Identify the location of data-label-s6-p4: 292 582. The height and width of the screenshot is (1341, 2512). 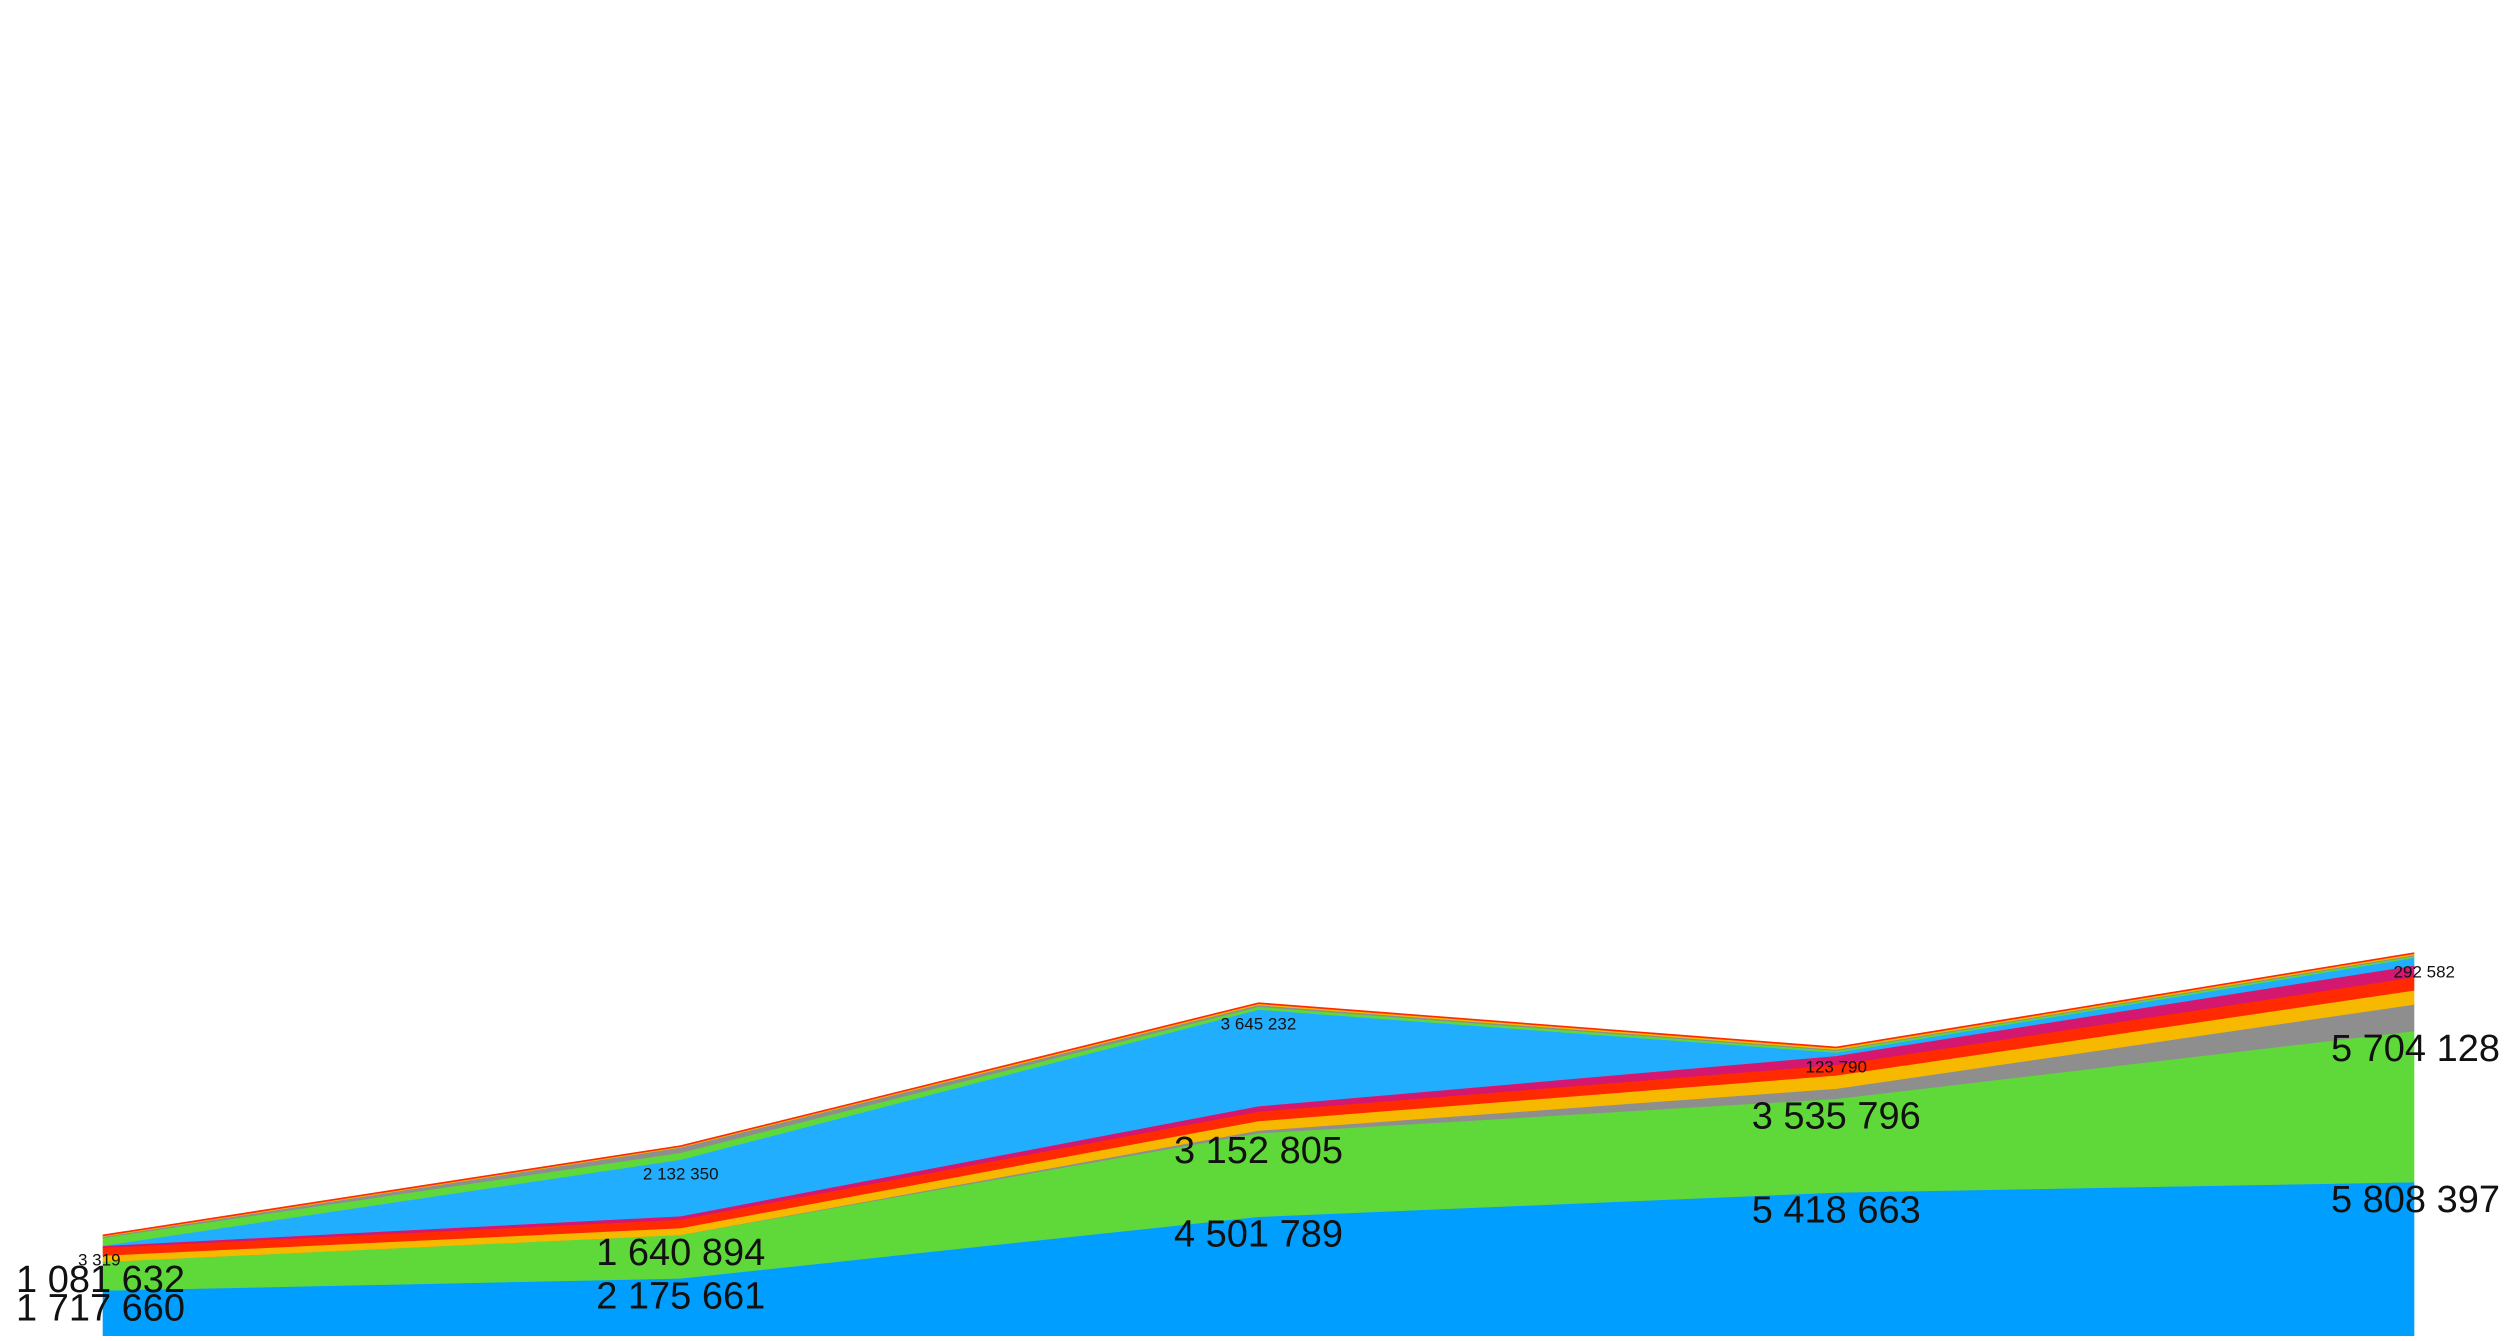
(2424, 972).